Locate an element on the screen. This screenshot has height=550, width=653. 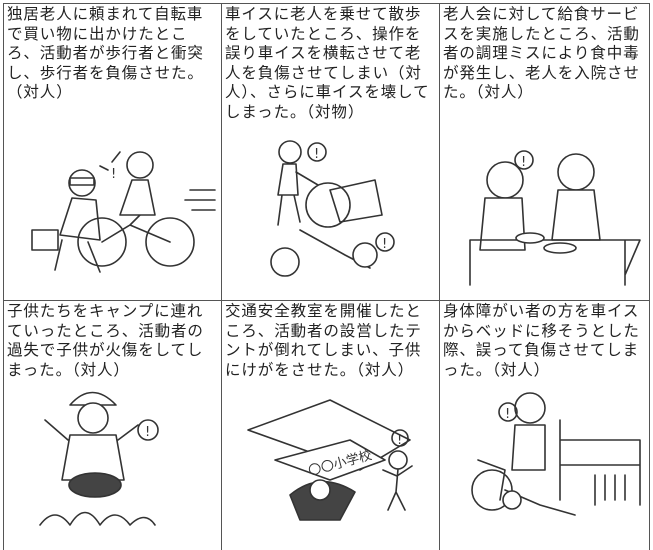
text-line: 独居老人に頼まれて自転車 is located at coordinates (105, 14).